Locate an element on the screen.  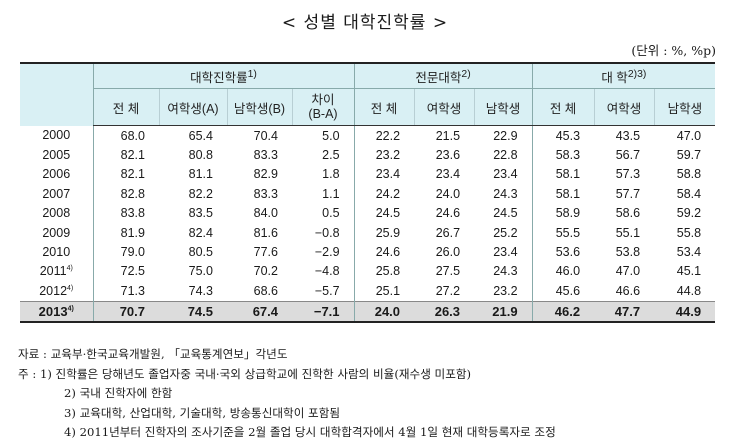
value-cell: 24.3 is located at coordinates (505, 271).